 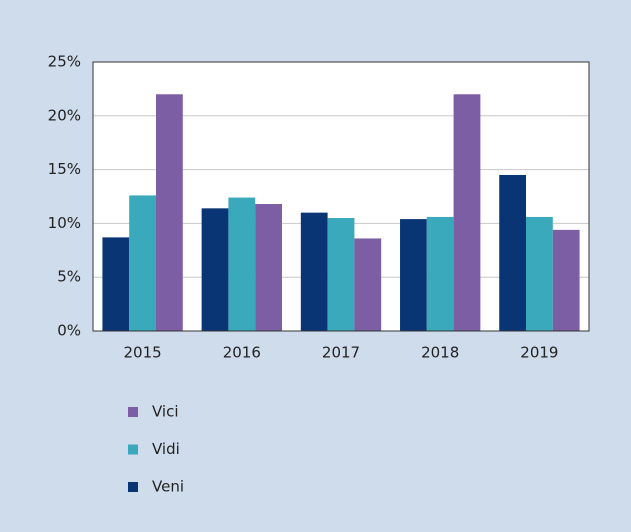 I want to click on x-tick-label: 2019, so click(x=539, y=353).